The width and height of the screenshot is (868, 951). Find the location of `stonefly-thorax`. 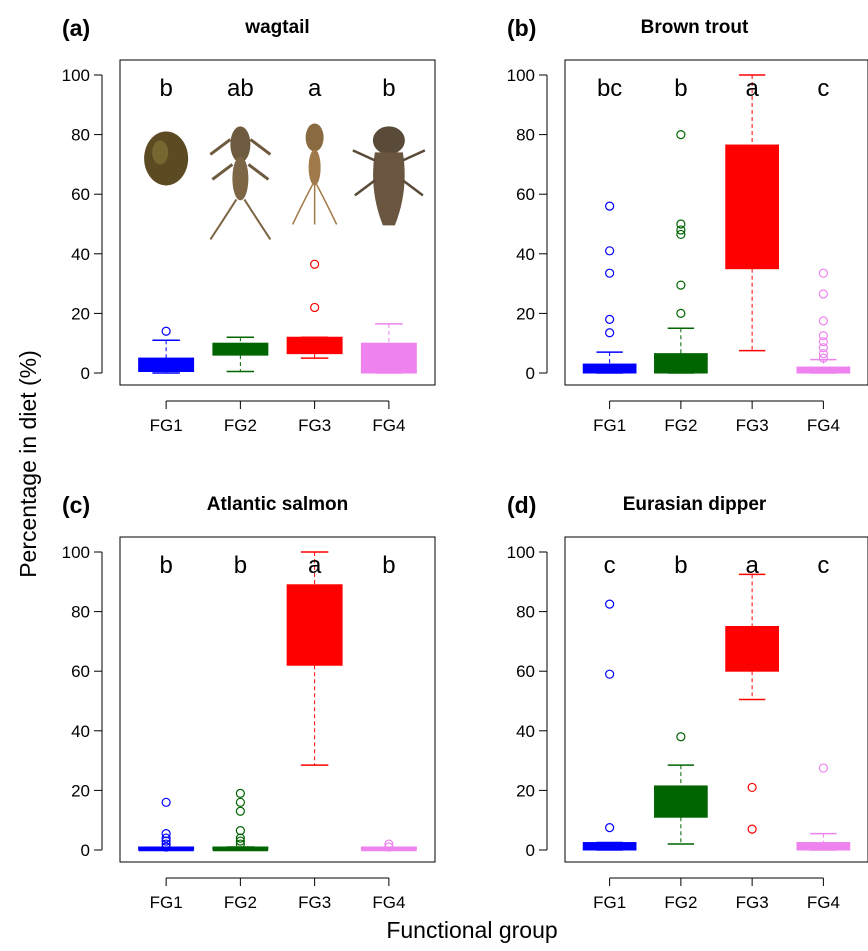

stonefly-thorax is located at coordinates (240, 144).